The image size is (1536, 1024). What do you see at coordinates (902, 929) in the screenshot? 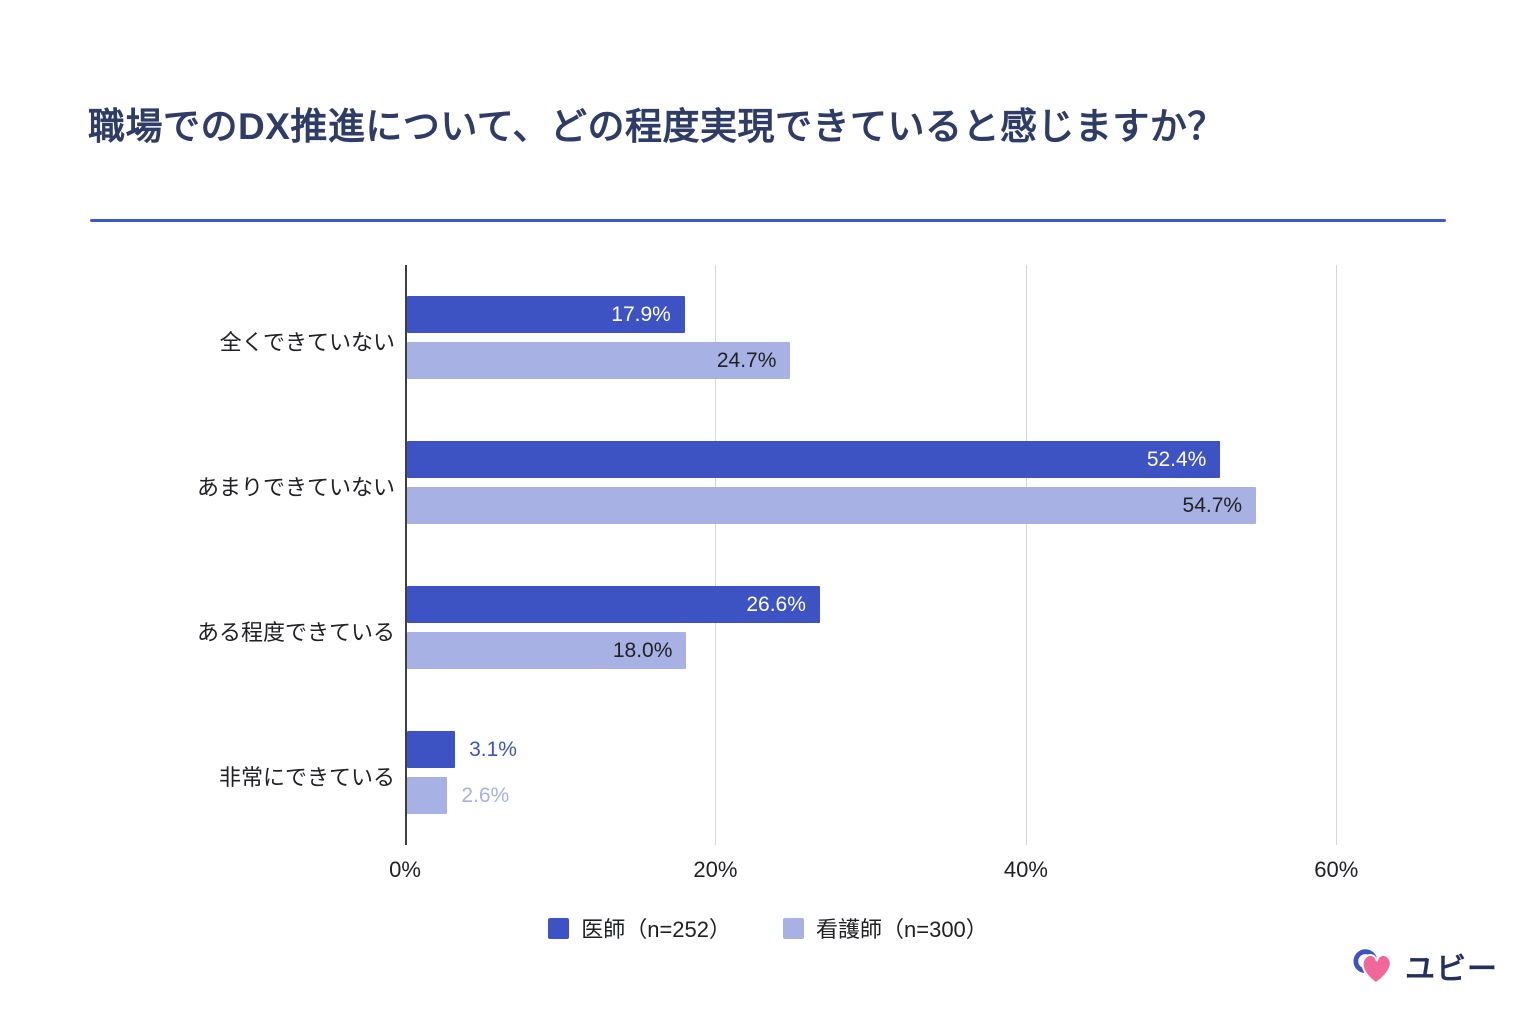
I see `legend-label: 看護師（n=300）` at bounding box center [902, 929].